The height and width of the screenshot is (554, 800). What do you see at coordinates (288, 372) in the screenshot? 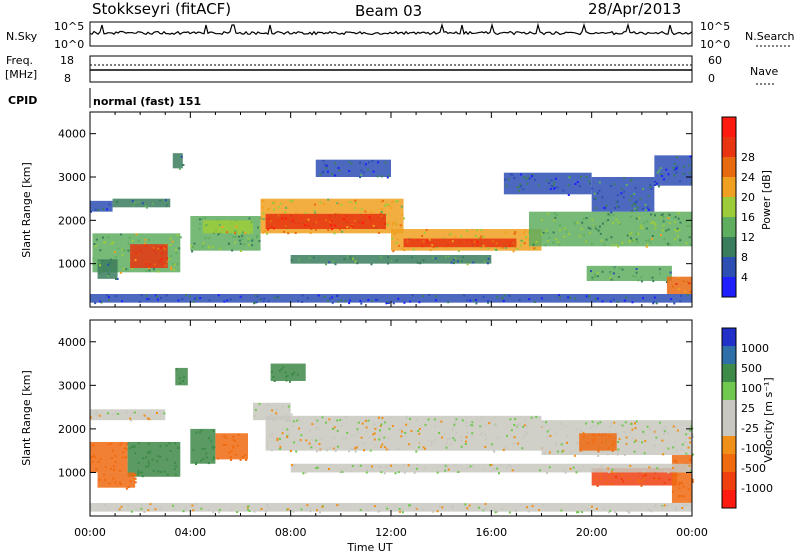
I see `velocity-echo-region` at bounding box center [288, 372].